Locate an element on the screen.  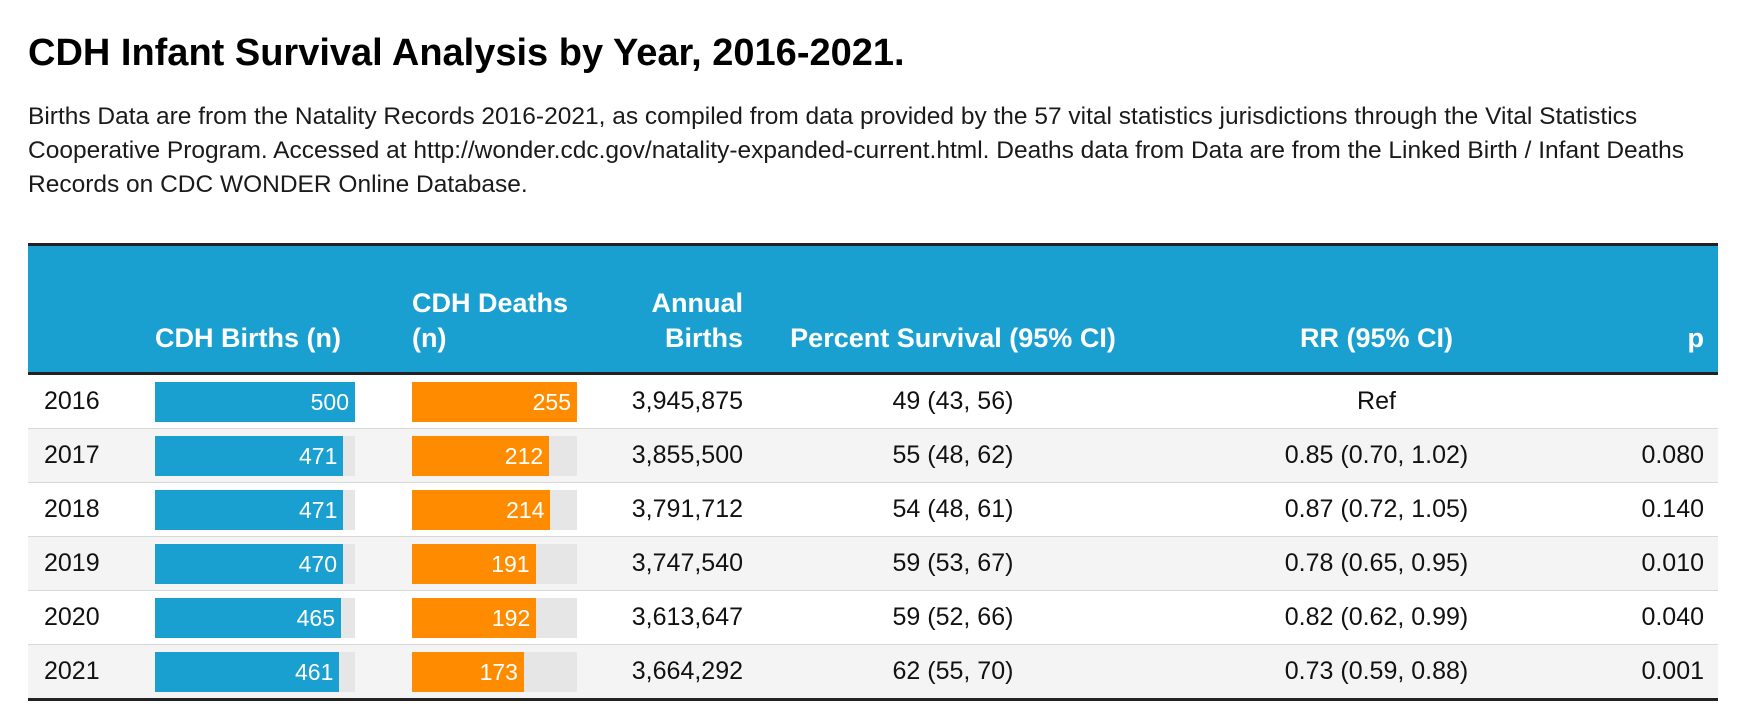
deaths-bar: 173 is located at coordinates (468, 671).